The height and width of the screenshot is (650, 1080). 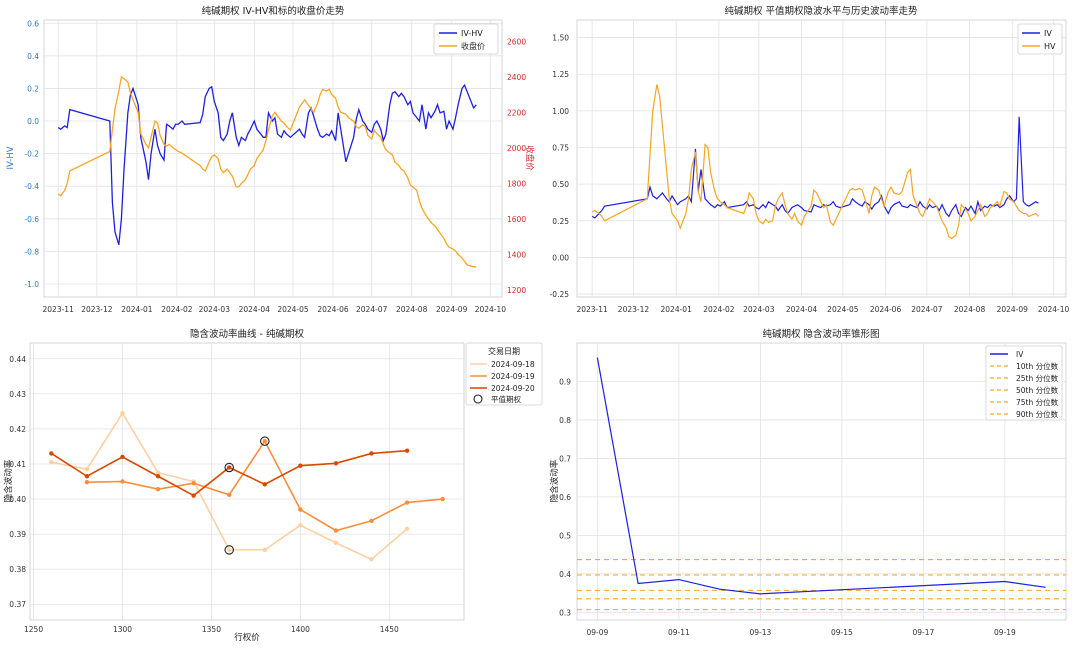 I want to click on series-lines, so click(x=247, y=486).